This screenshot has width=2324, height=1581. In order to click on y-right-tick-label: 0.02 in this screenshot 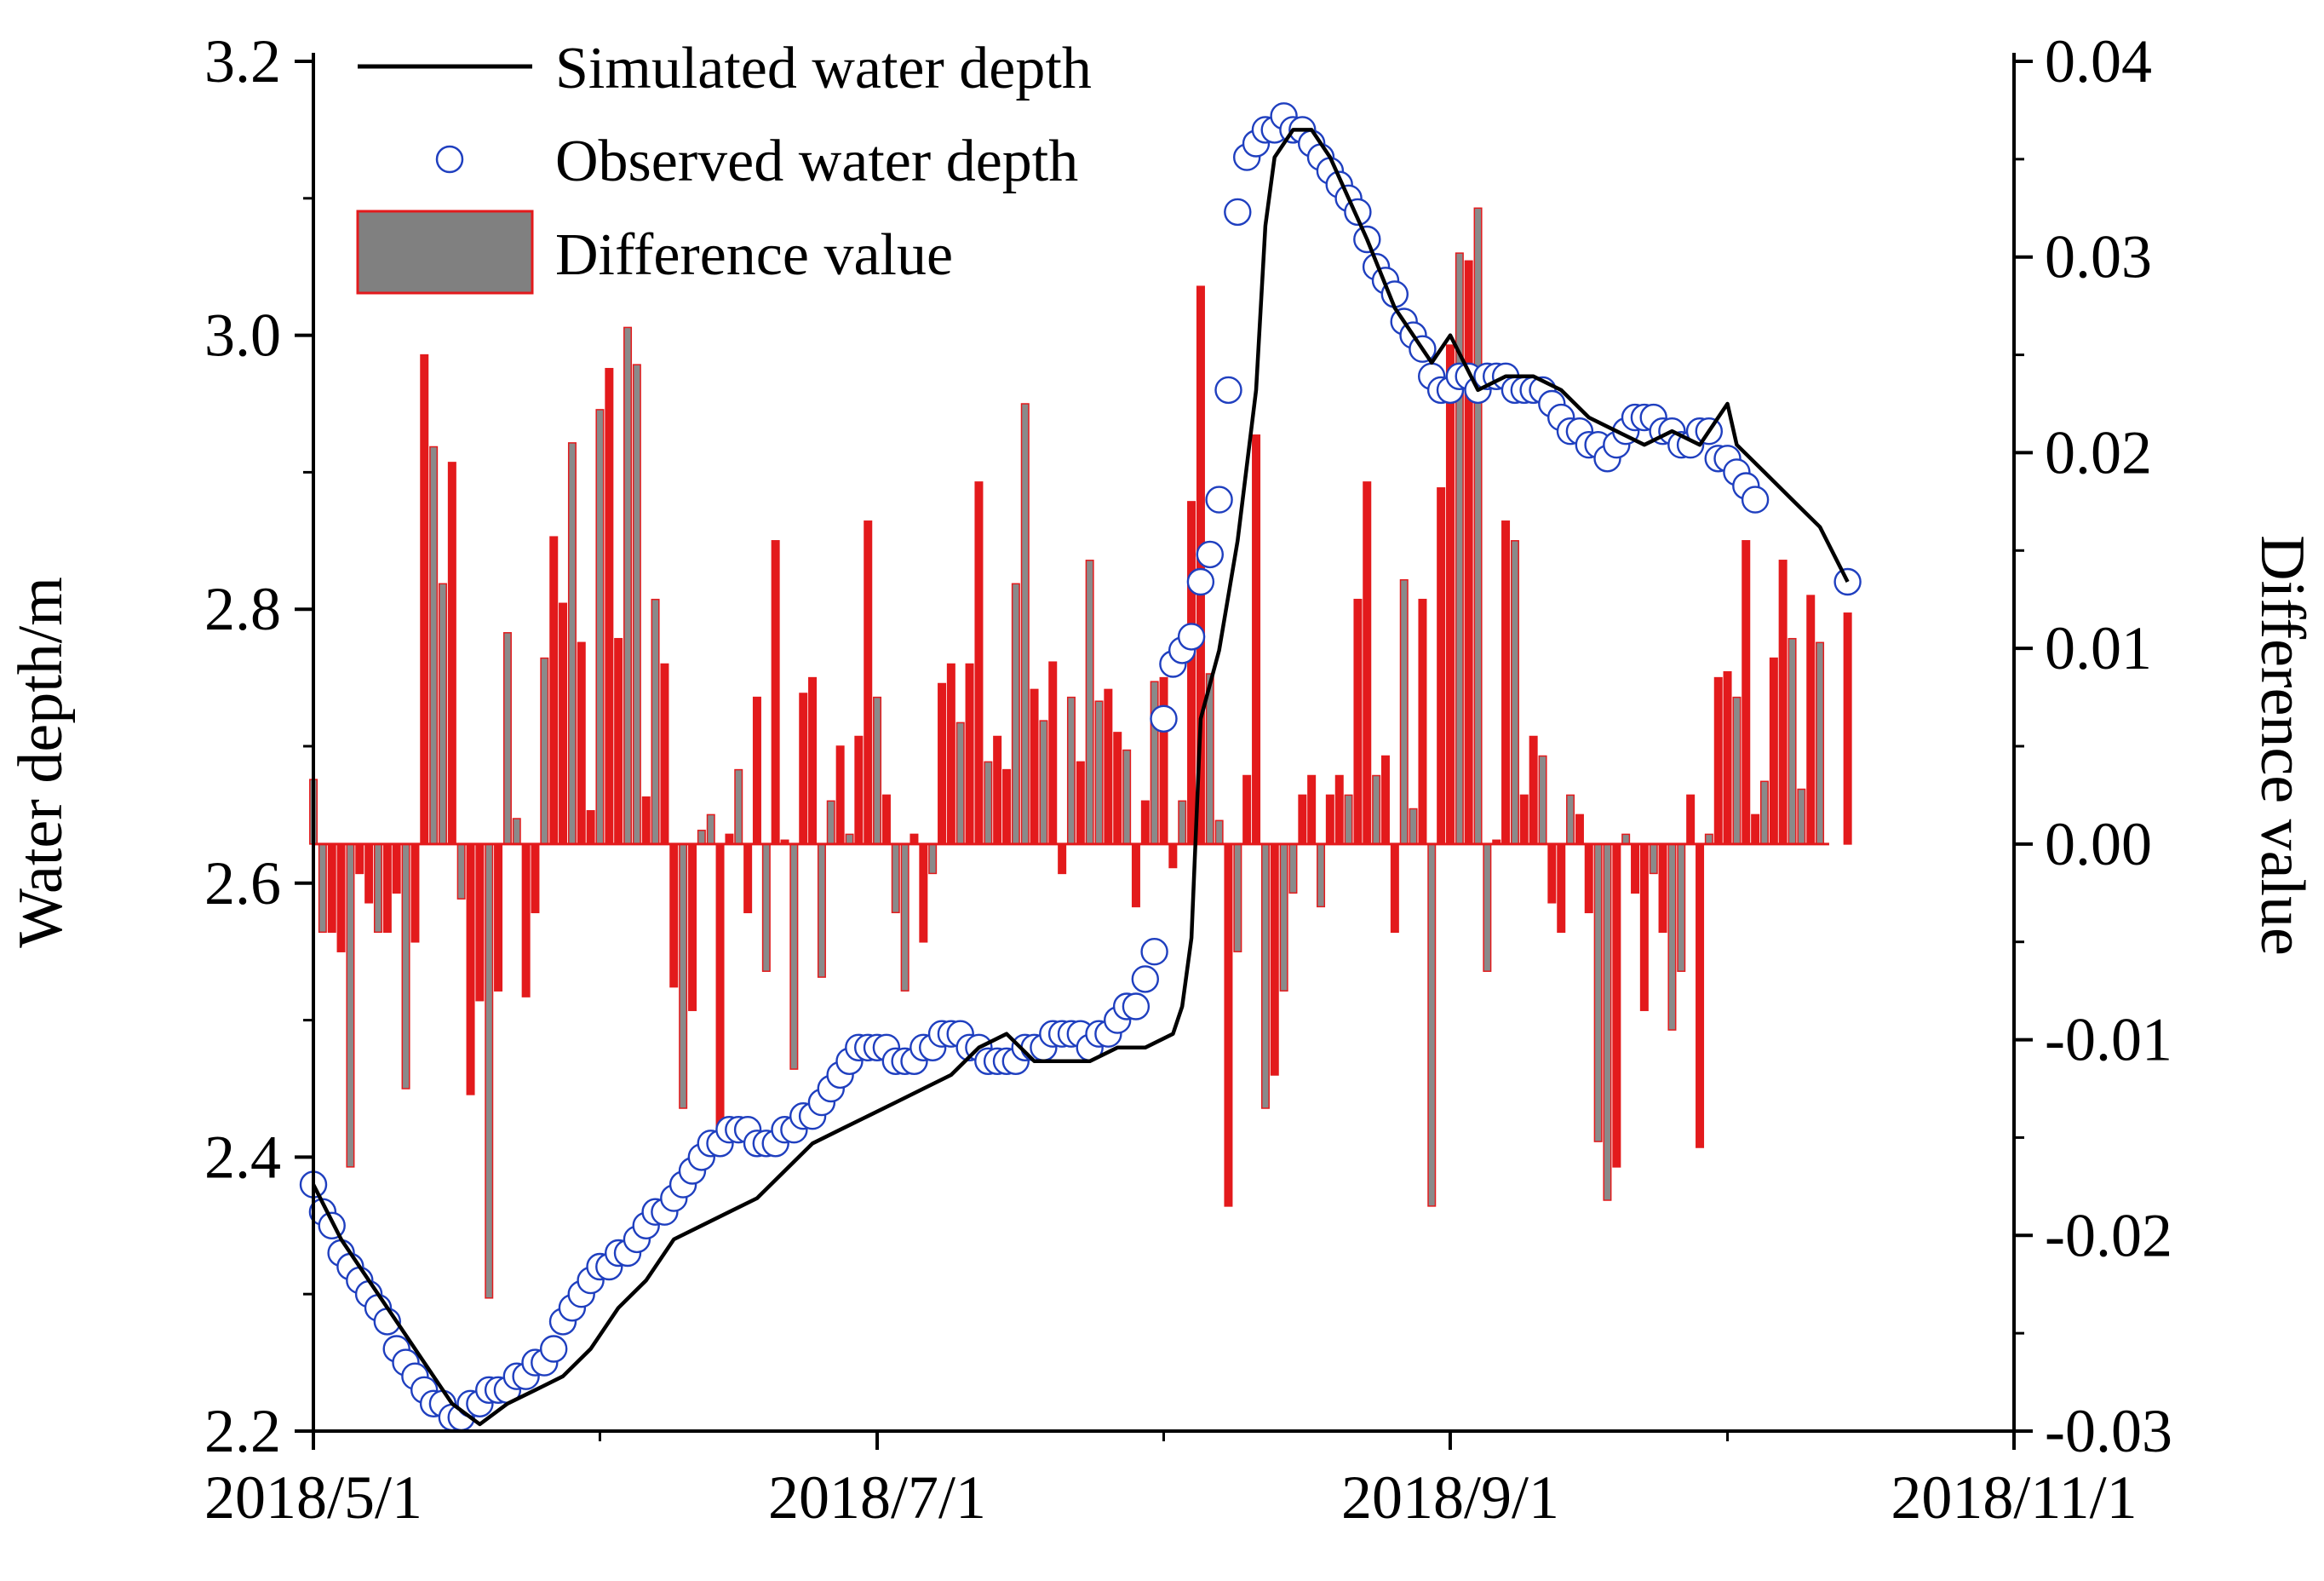, I will do `click(2098, 452)`.